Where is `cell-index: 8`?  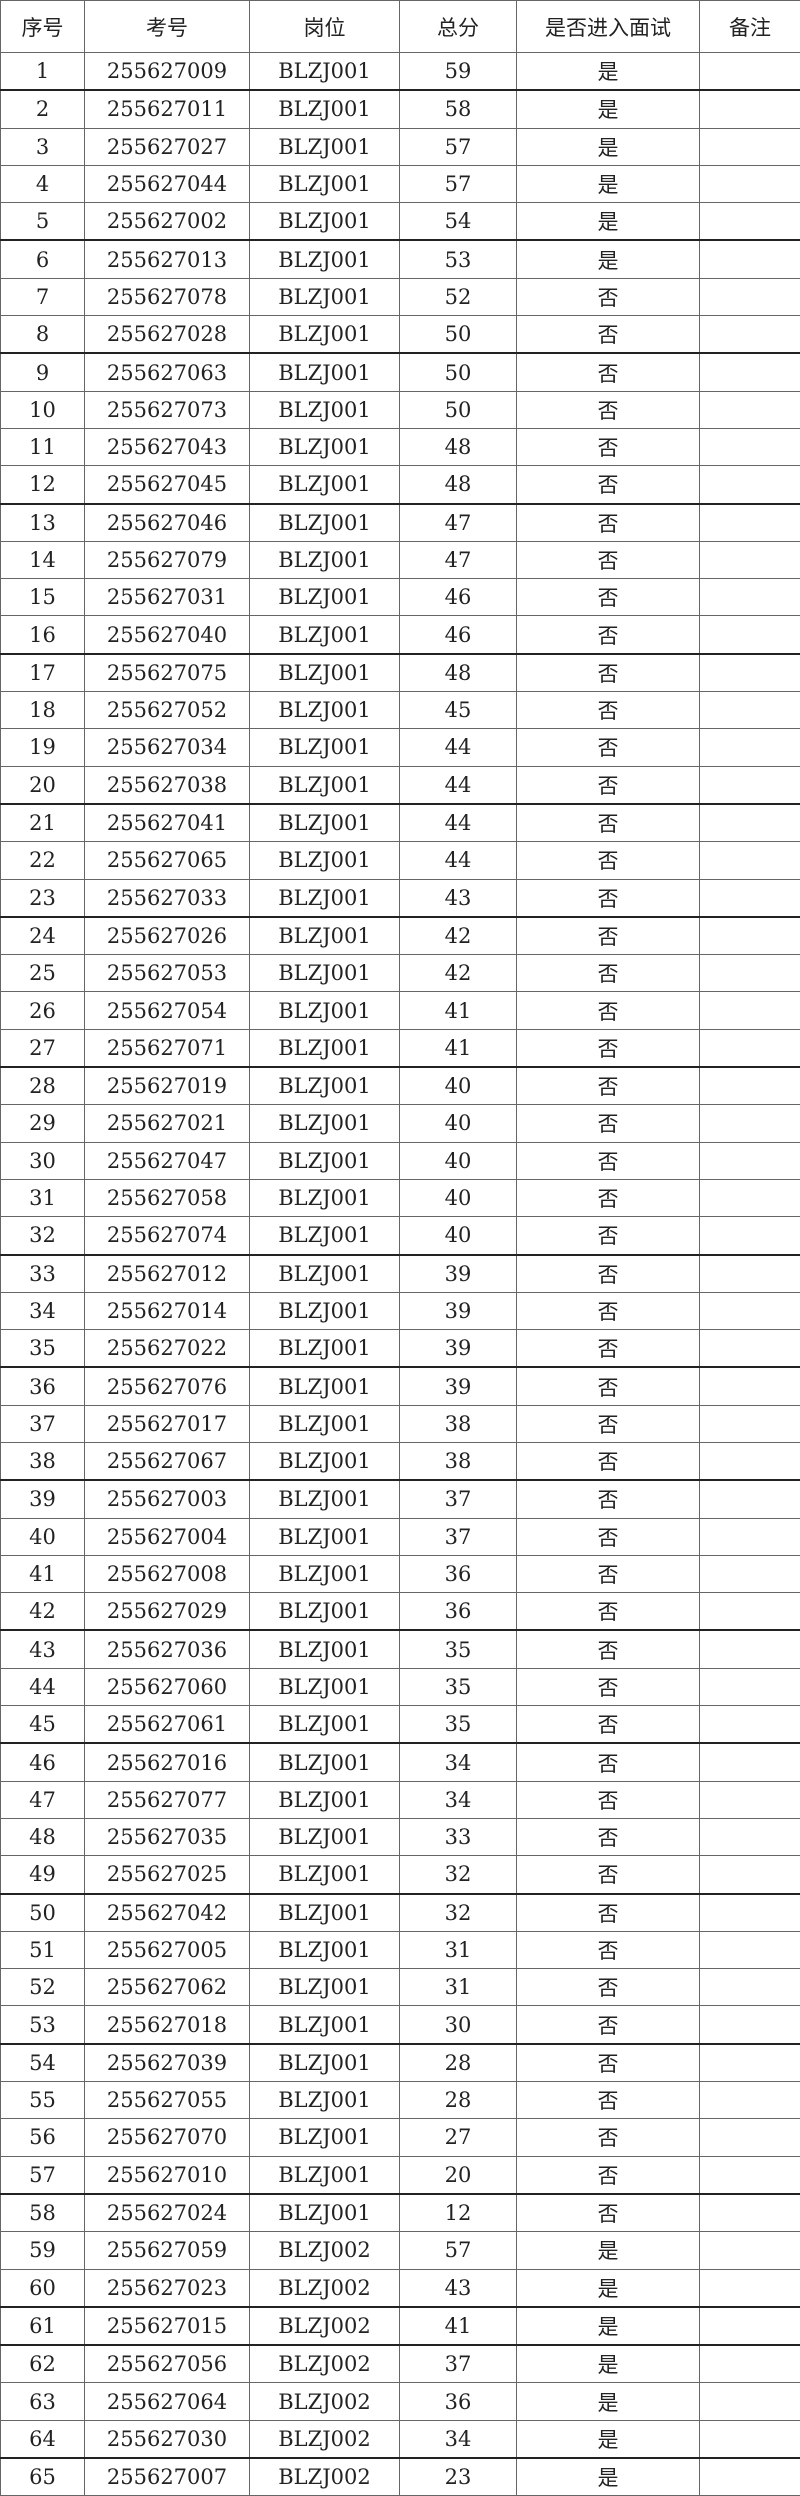
cell-index: 8 is located at coordinates (43, 335).